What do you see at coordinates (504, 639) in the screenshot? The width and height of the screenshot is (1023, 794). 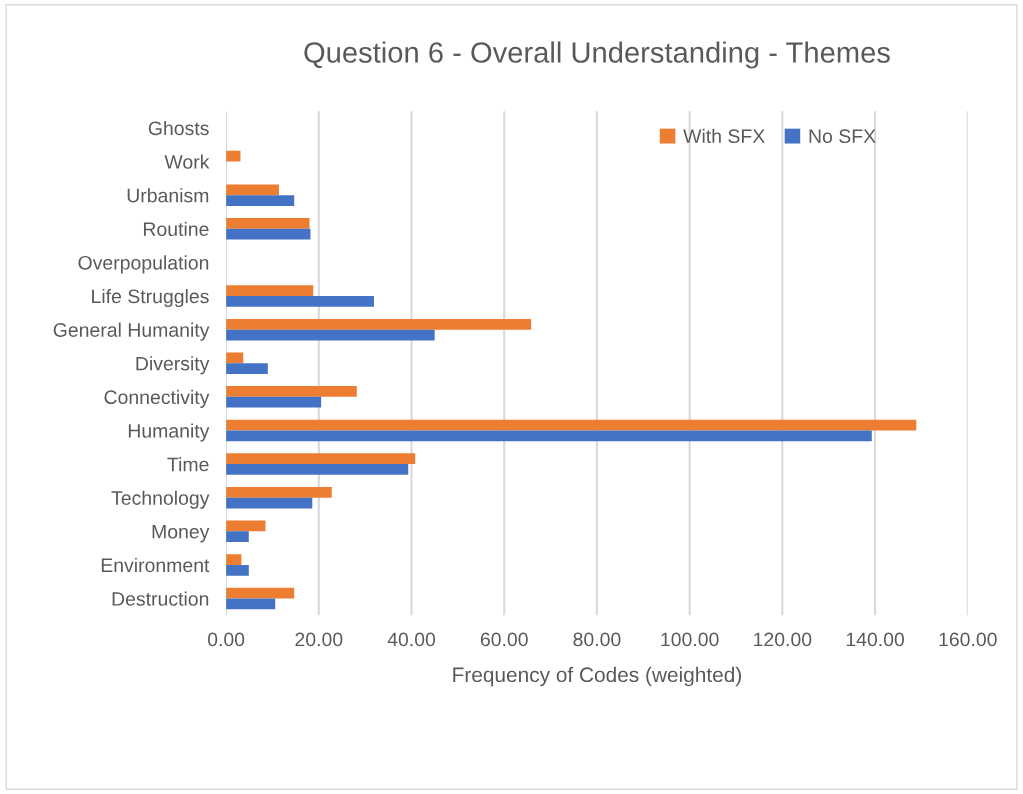 I see `x-tick-label: 60.00` at bounding box center [504, 639].